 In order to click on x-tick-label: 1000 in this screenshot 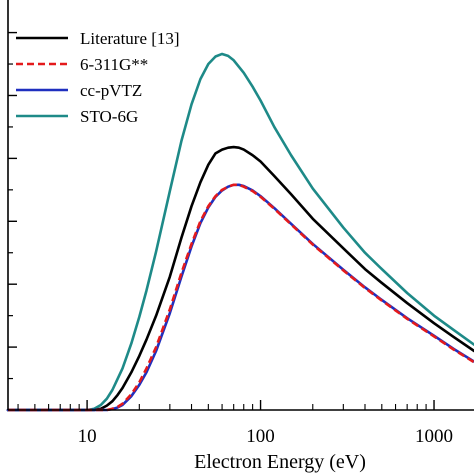, I will do `click(434, 436)`.